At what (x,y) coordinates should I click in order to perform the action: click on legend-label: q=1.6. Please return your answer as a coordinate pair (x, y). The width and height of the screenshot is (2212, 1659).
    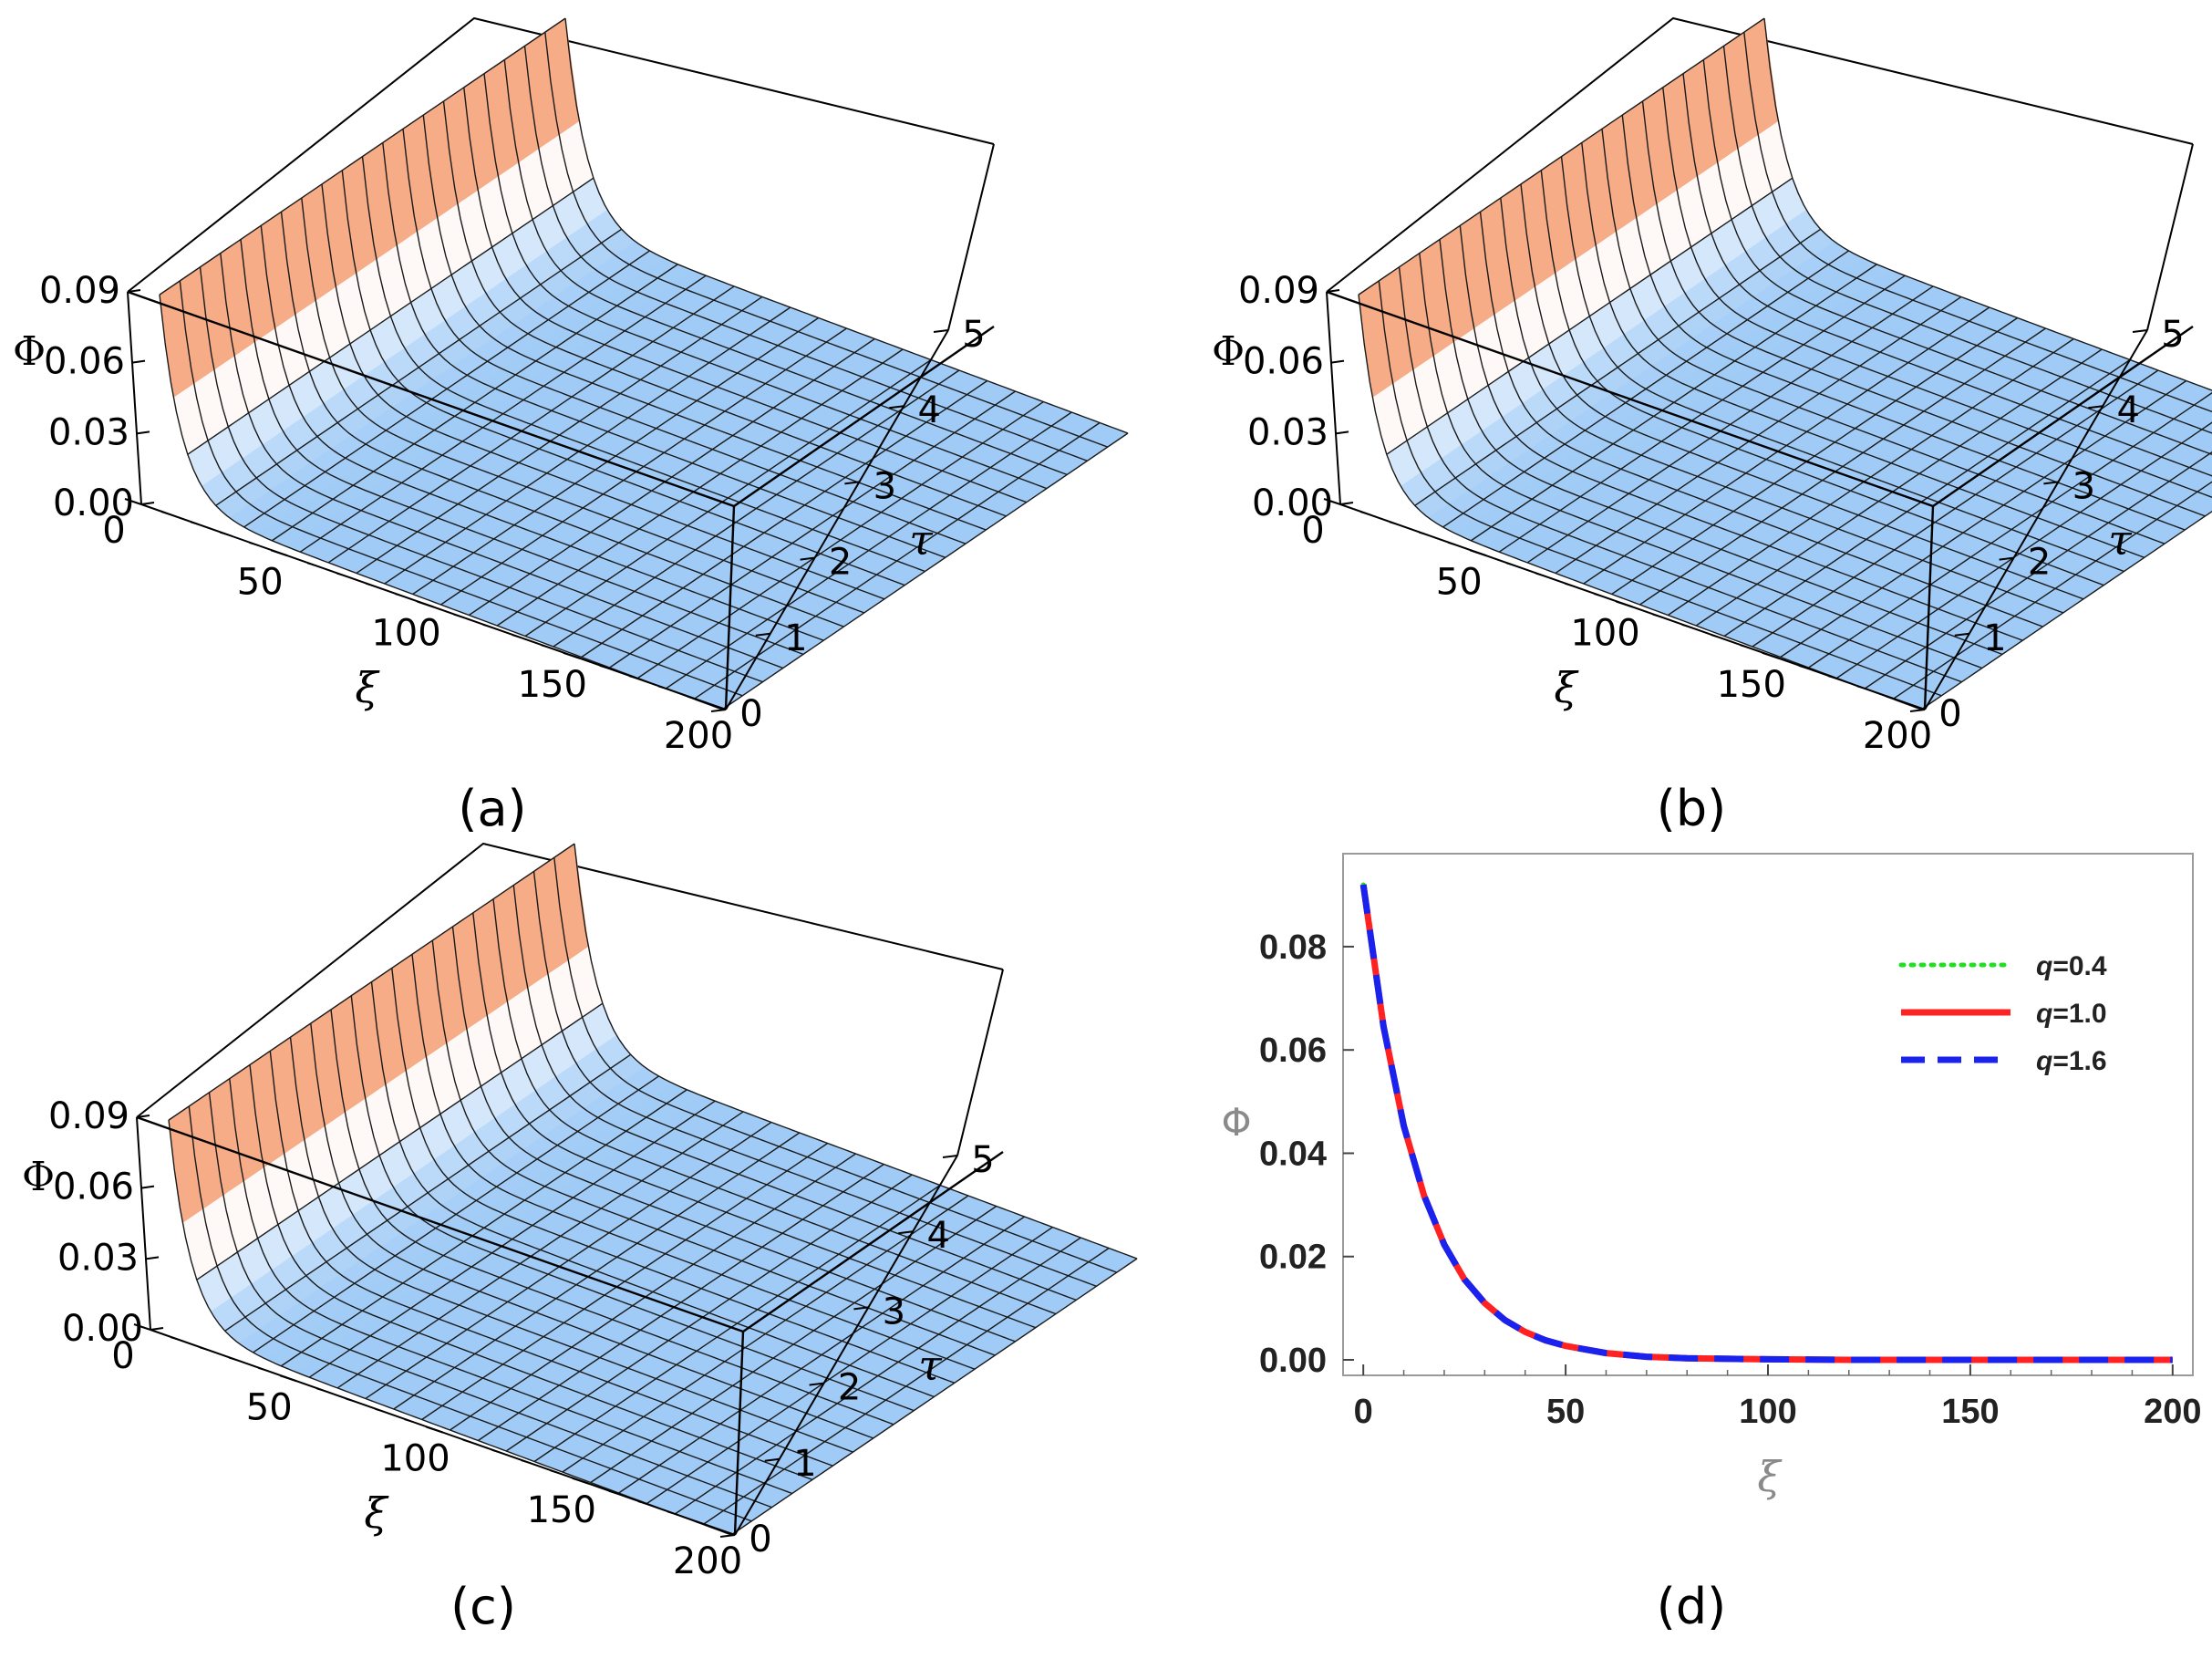
    Looking at the image, I should click on (2071, 1061).